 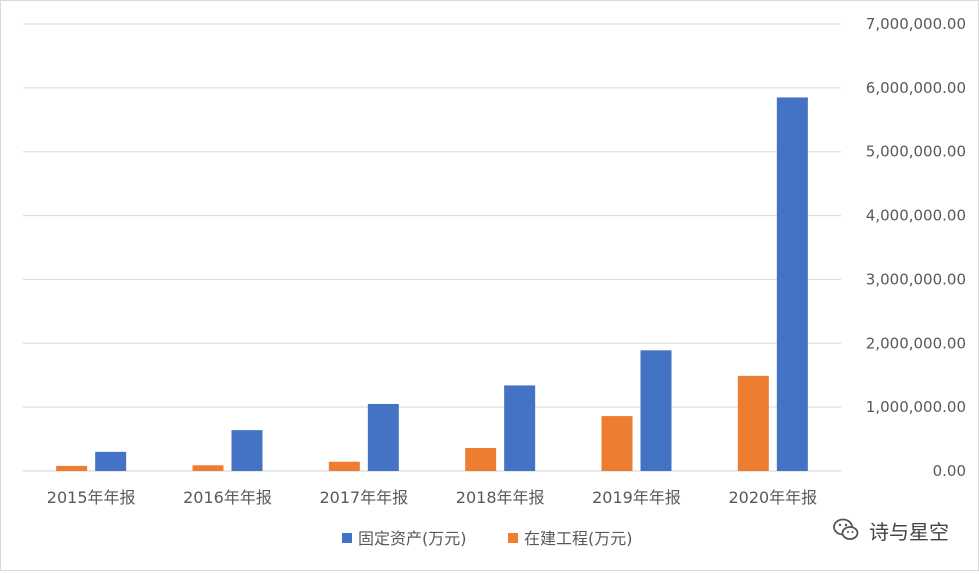 What do you see at coordinates (916, 88) in the screenshot?
I see `y-tick-label: 6,000,000.00` at bounding box center [916, 88].